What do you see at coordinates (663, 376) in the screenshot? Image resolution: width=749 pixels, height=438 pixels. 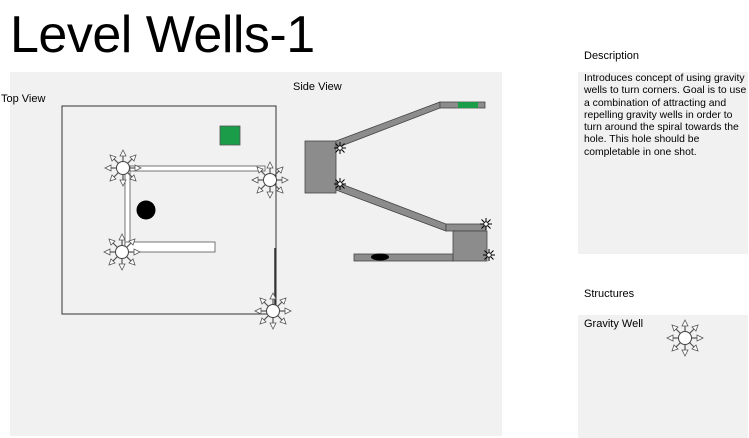 I see `structures-panel` at bounding box center [663, 376].